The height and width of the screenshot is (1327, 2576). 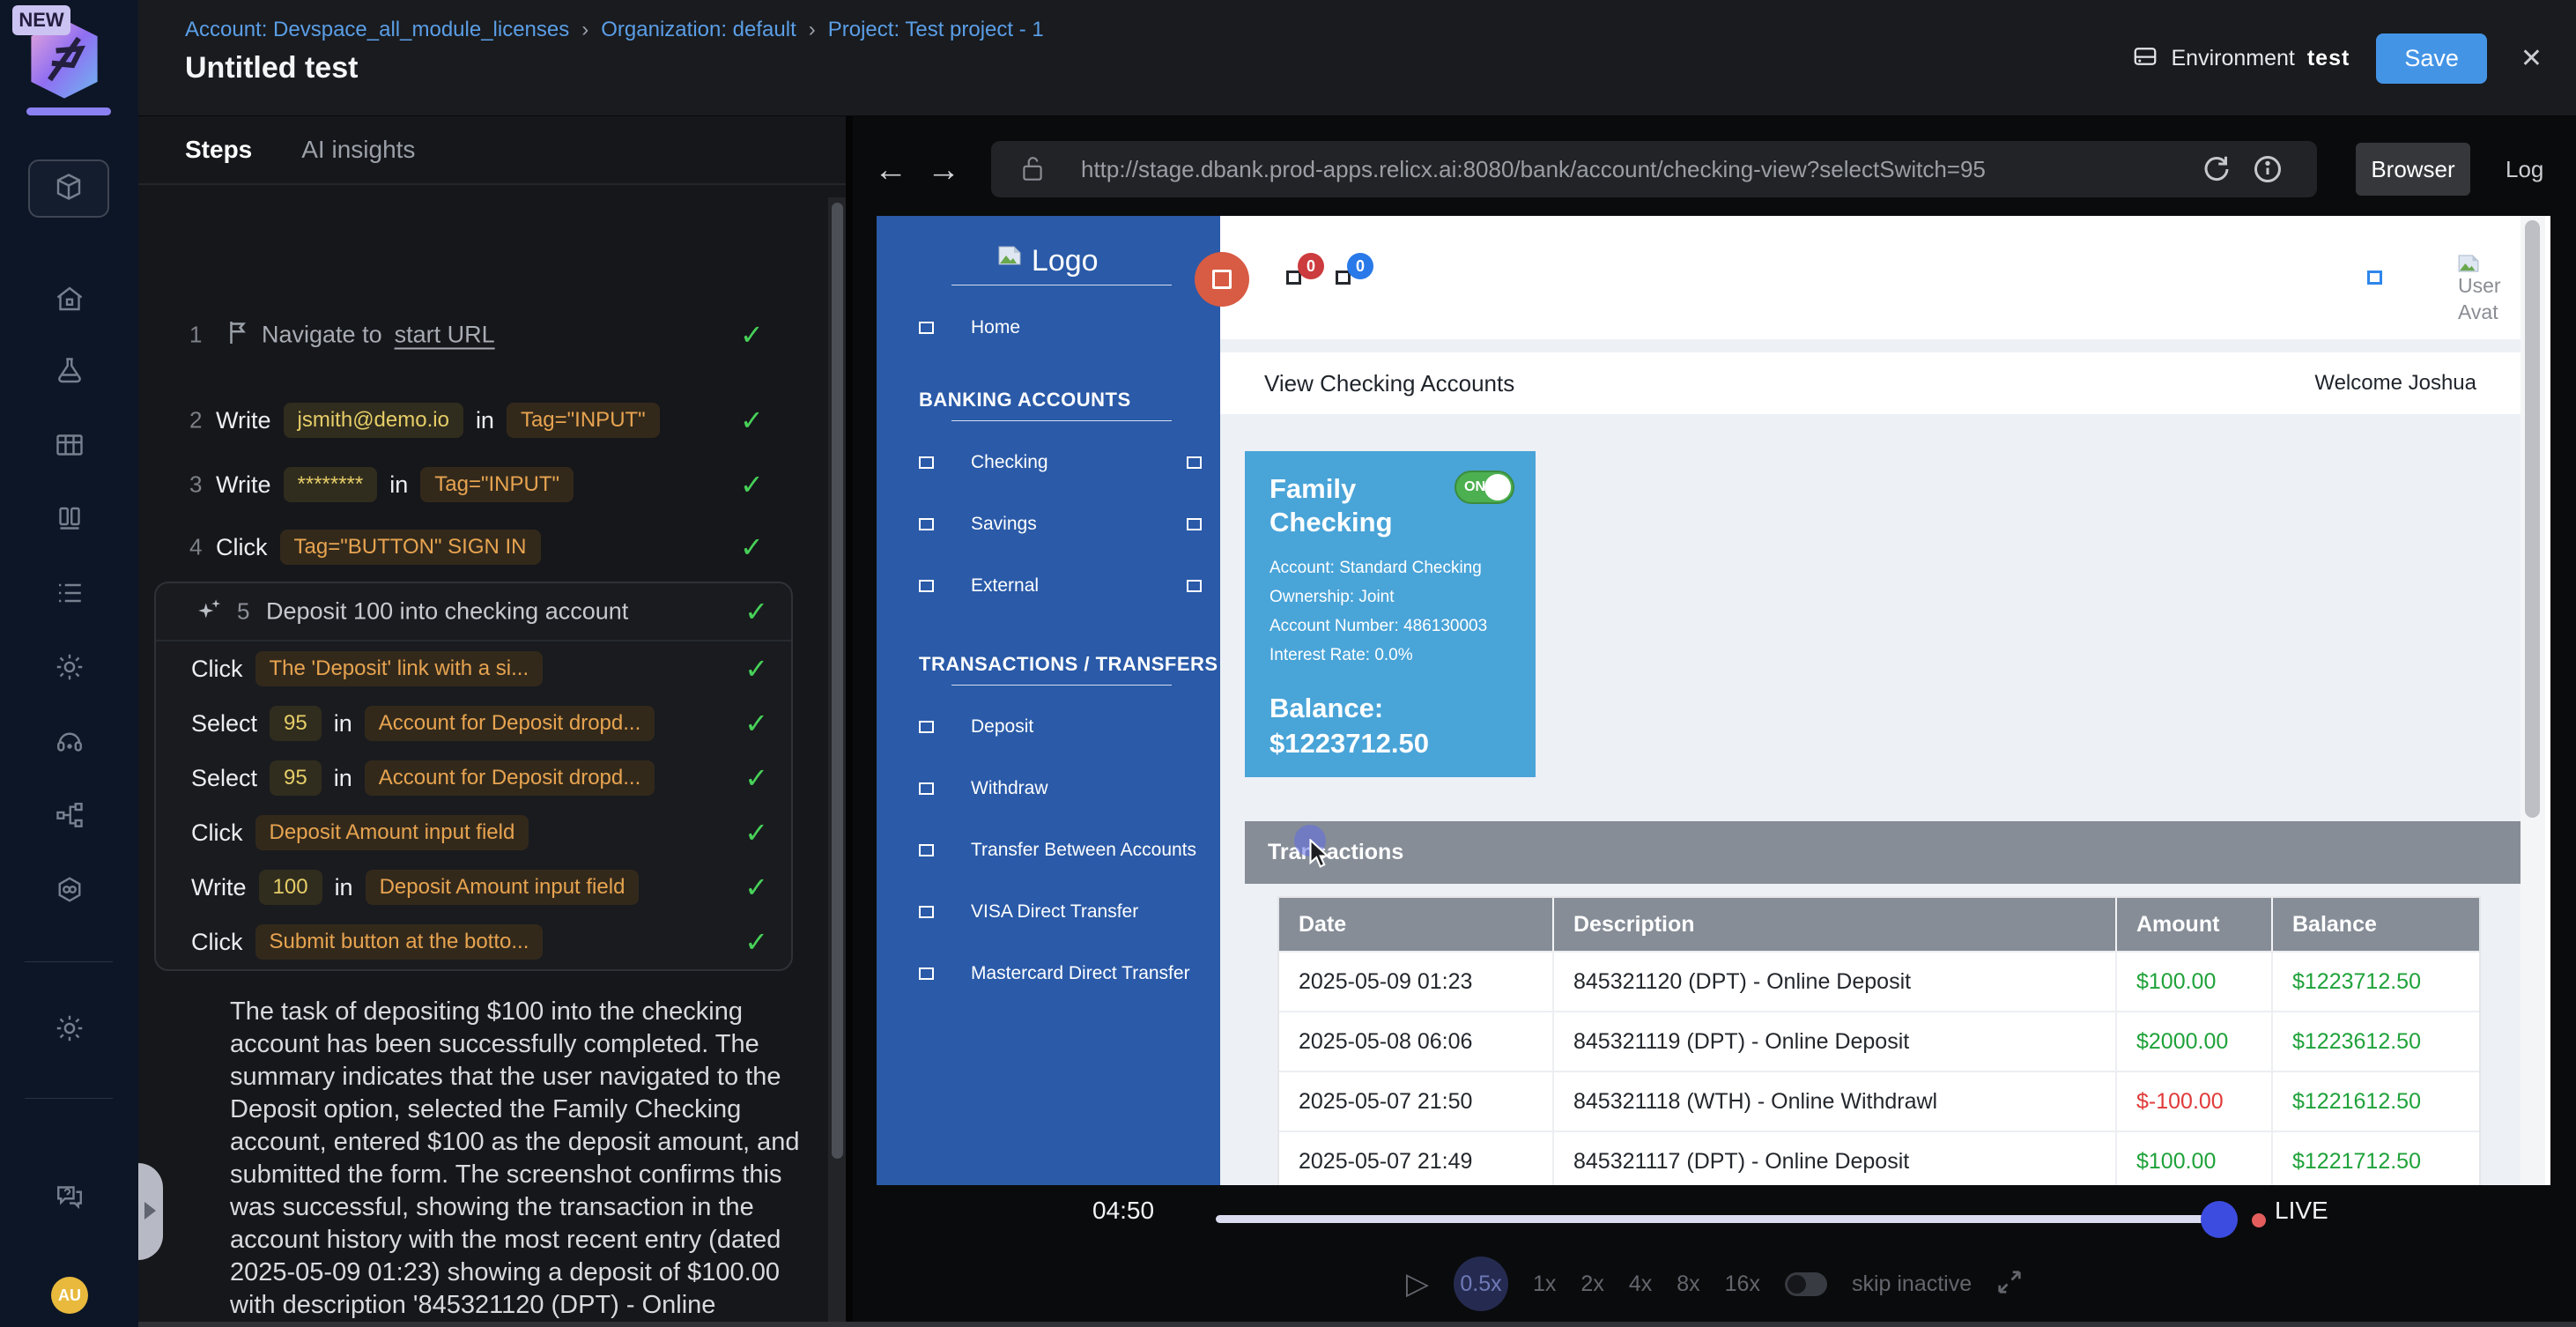 I want to click on tab-ai-insights: AI insights, so click(x=359, y=149).